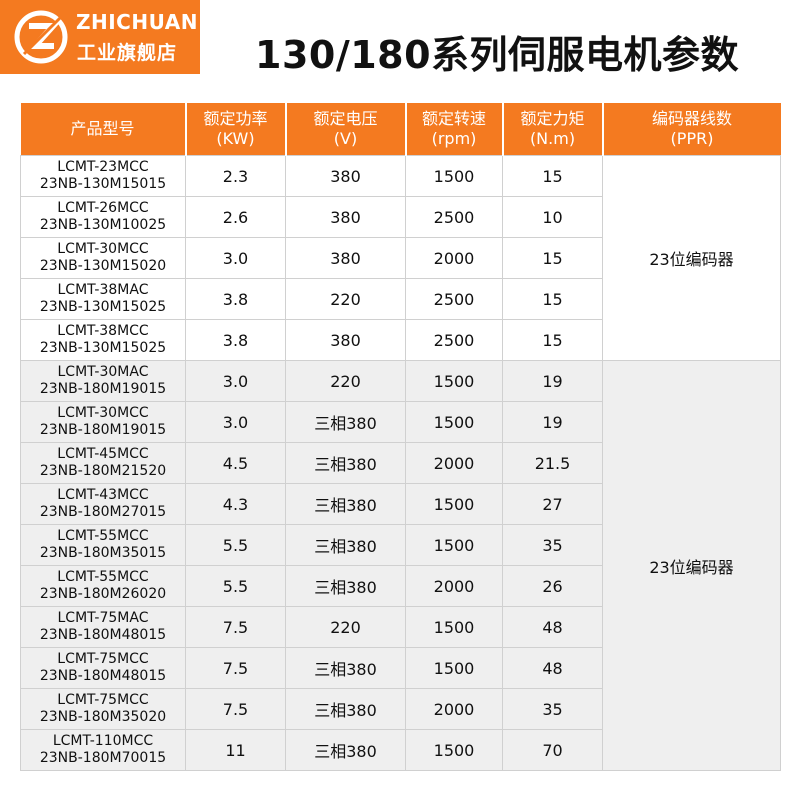 This screenshot has width=800, height=800. I want to click on brand-subtitle: 工业旗舰店, so click(127, 53).